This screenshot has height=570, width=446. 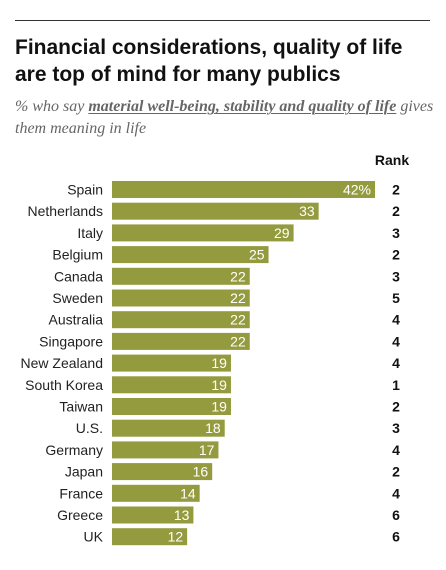 I want to click on category-label: U.S., so click(x=89, y=428).